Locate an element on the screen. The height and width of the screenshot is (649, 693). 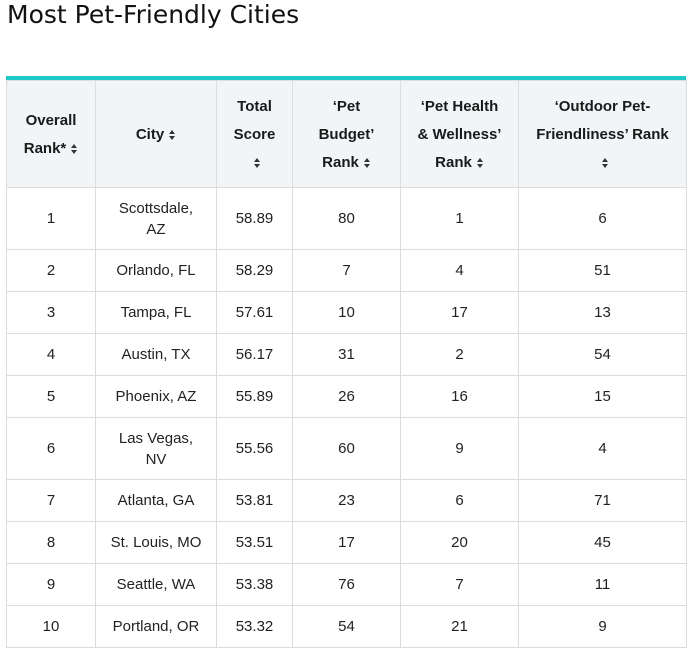
cell-city: Las Vegas, NV is located at coordinates (156, 448).